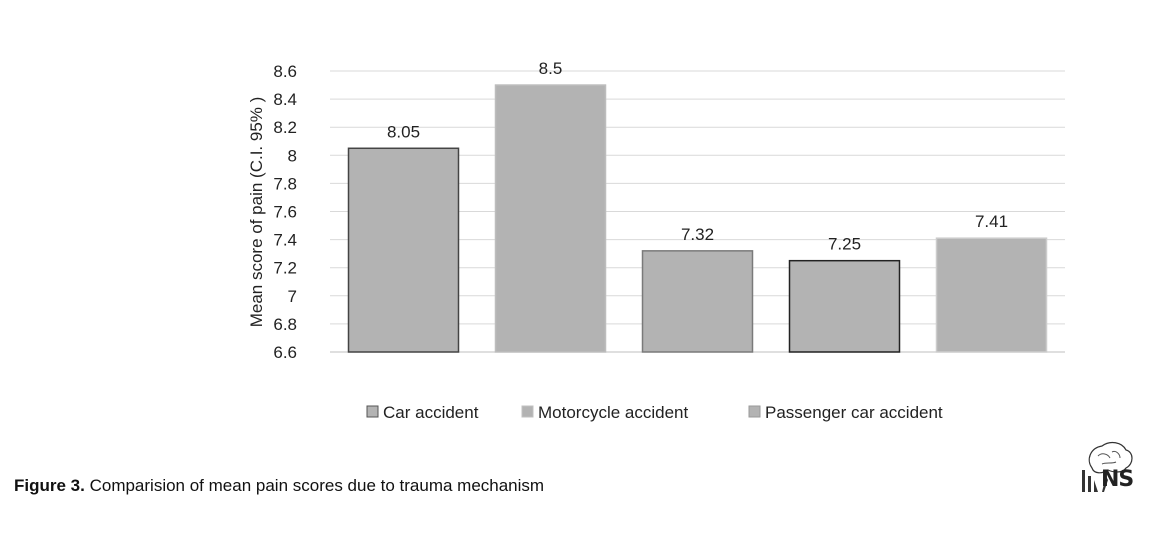 The image size is (1163, 557). What do you see at coordinates (256, 212) in the screenshot?
I see `y-axis-label: Mean score of pain (C.I. 95% )` at bounding box center [256, 212].